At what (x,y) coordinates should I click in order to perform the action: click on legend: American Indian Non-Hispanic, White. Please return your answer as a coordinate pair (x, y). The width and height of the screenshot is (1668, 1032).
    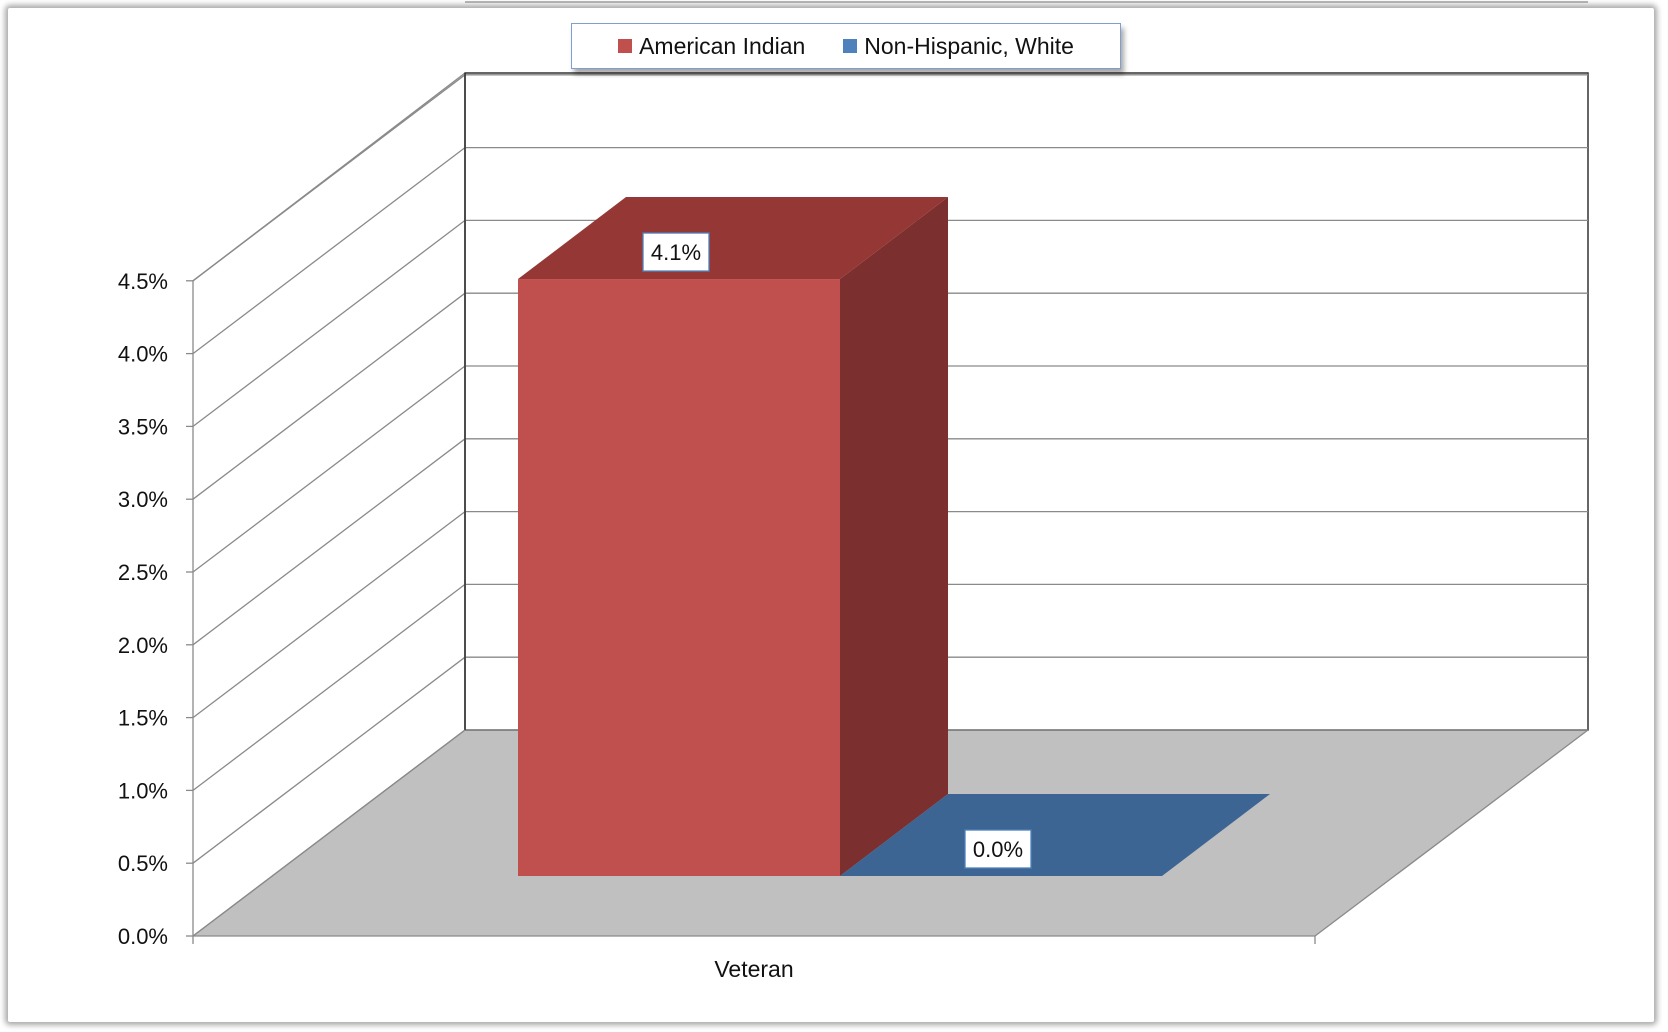
    Looking at the image, I should click on (846, 46).